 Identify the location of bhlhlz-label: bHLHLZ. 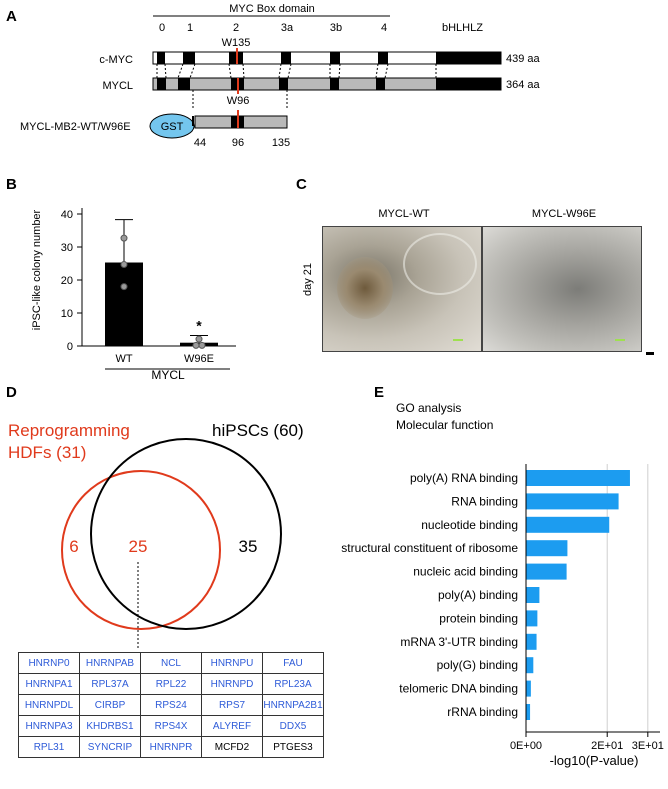
(462, 28).